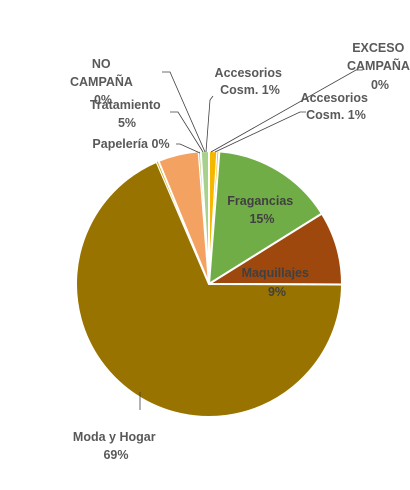 Image resolution: width=410 pixels, height=490 pixels. What do you see at coordinates (277, 282) in the screenshot?
I see `label-maquillajes: Maquillajes 9%` at bounding box center [277, 282].